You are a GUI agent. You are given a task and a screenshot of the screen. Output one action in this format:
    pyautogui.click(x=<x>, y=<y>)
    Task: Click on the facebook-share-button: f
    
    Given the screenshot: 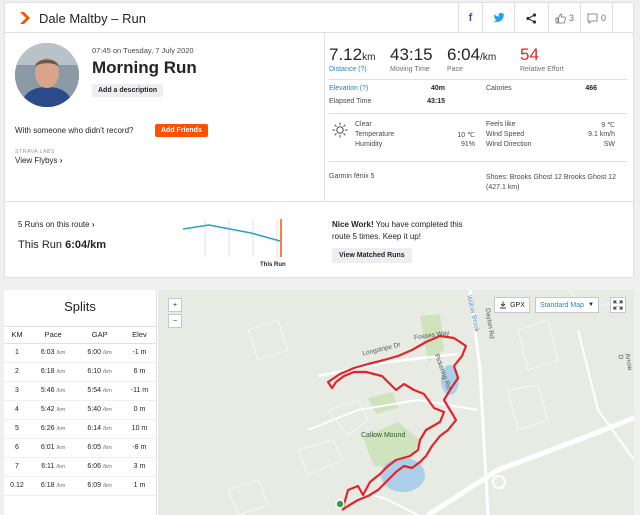 What is the action you would take?
    pyautogui.click(x=470, y=18)
    